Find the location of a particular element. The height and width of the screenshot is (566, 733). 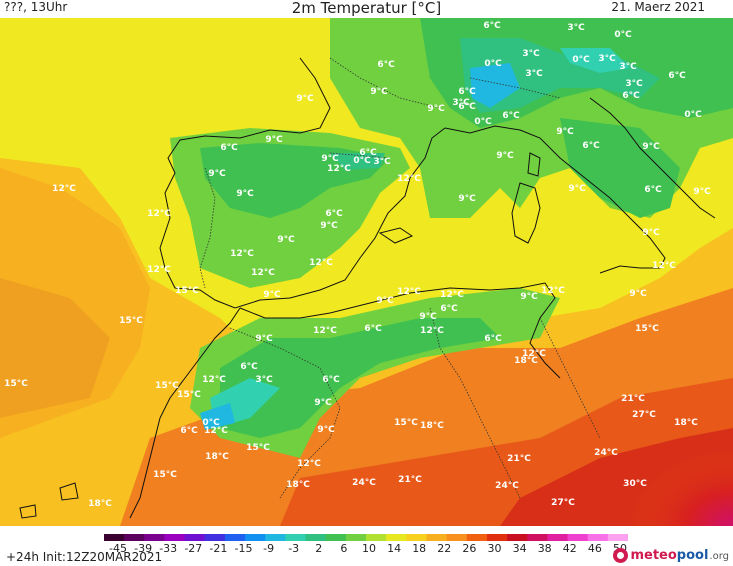

color-scale-tick-label: -9 is located at coordinates (269, 548).